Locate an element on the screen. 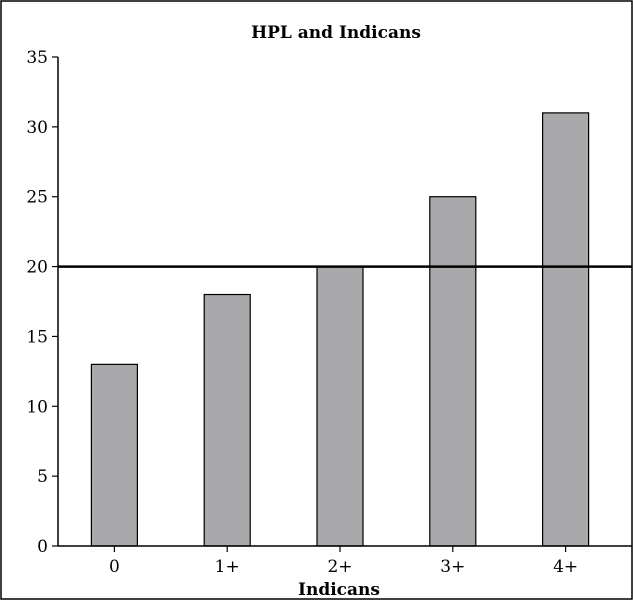 Image resolution: width=633 pixels, height=600 pixels. x-axis-ticks: 0 1+ 2+ 3+ 4+ is located at coordinates (343, 561).